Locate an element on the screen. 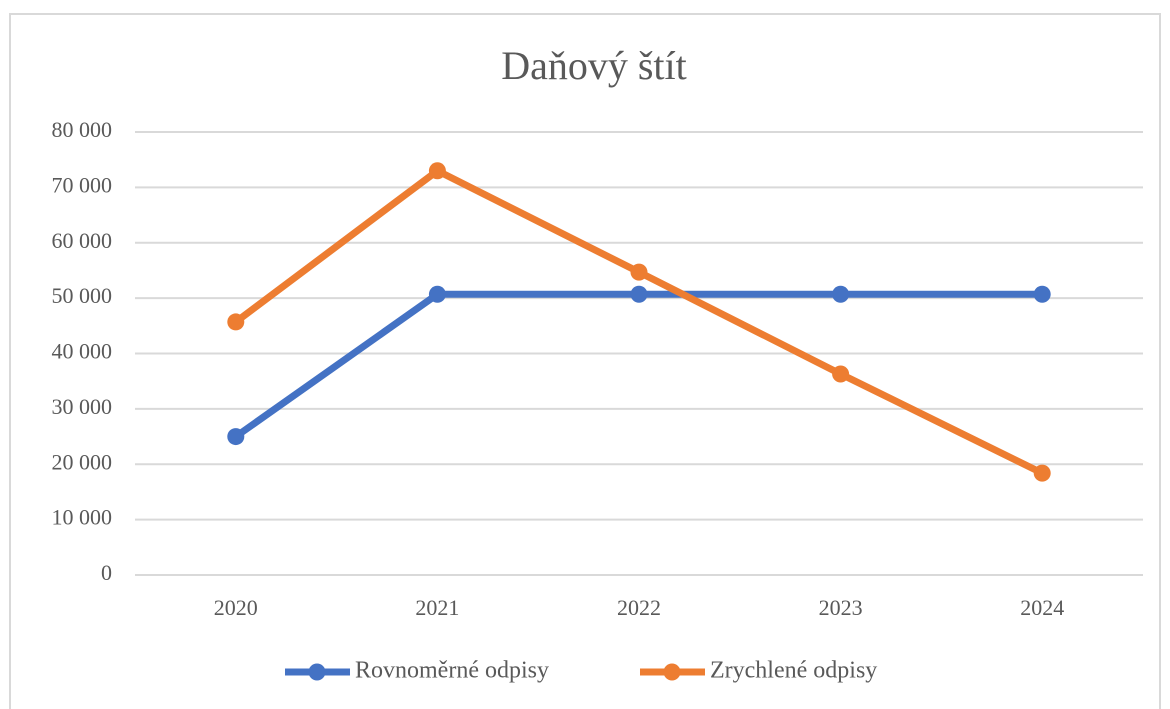 This screenshot has width=1170, height=709. y-tick-label: 50 000 is located at coordinates (82, 295).